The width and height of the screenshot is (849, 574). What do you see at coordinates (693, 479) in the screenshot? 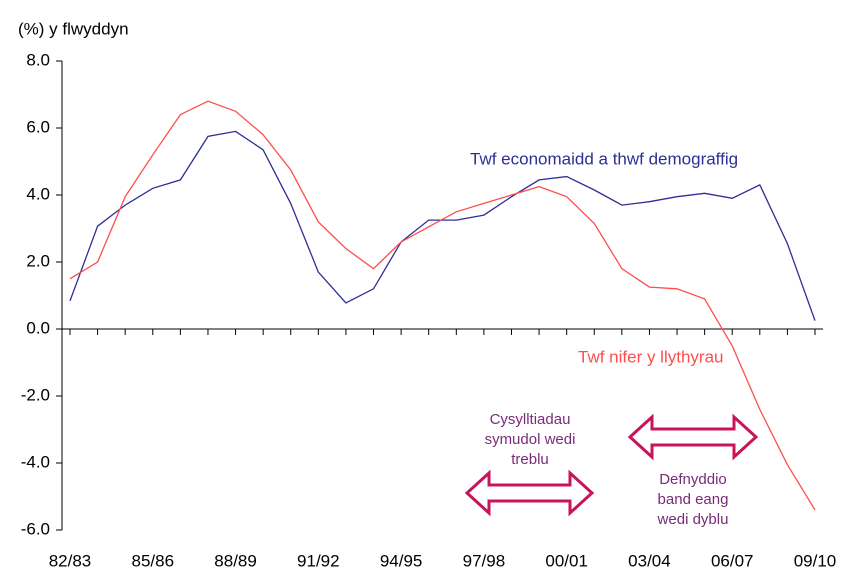
I see `annotation: Defnyddio` at bounding box center [693, 479].